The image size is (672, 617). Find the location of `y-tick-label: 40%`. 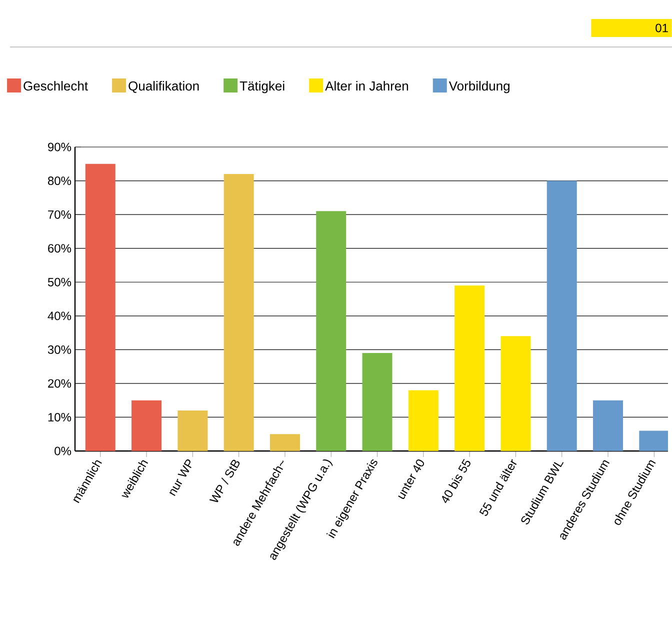

y-tick-label: 40% is located at coordinates (60, 316).